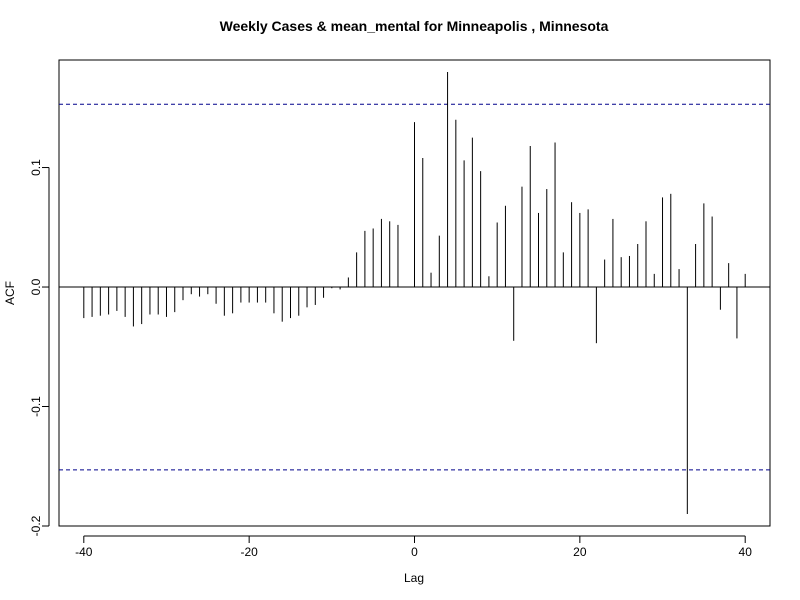 The width and height of the screenshot is (800, 600). Describe the element at coordinates (414, 552) in the screenshot. I see `x-tick-label: 0` at that location.